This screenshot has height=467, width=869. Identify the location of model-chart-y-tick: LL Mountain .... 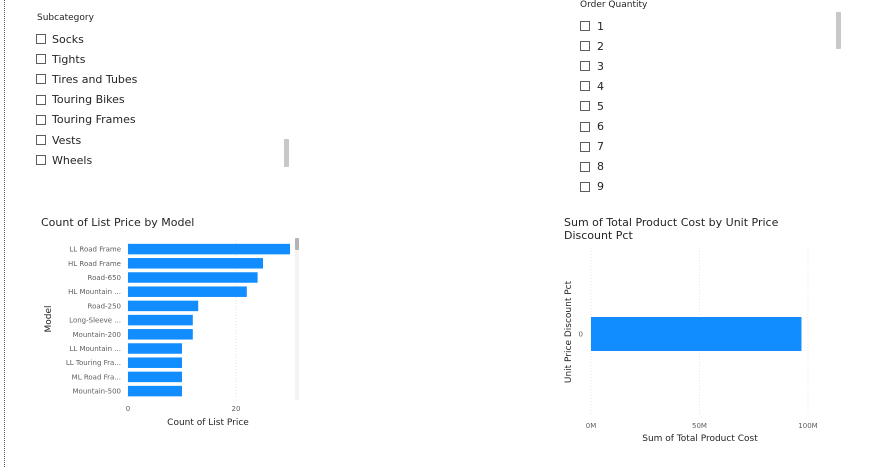
(95, 349).